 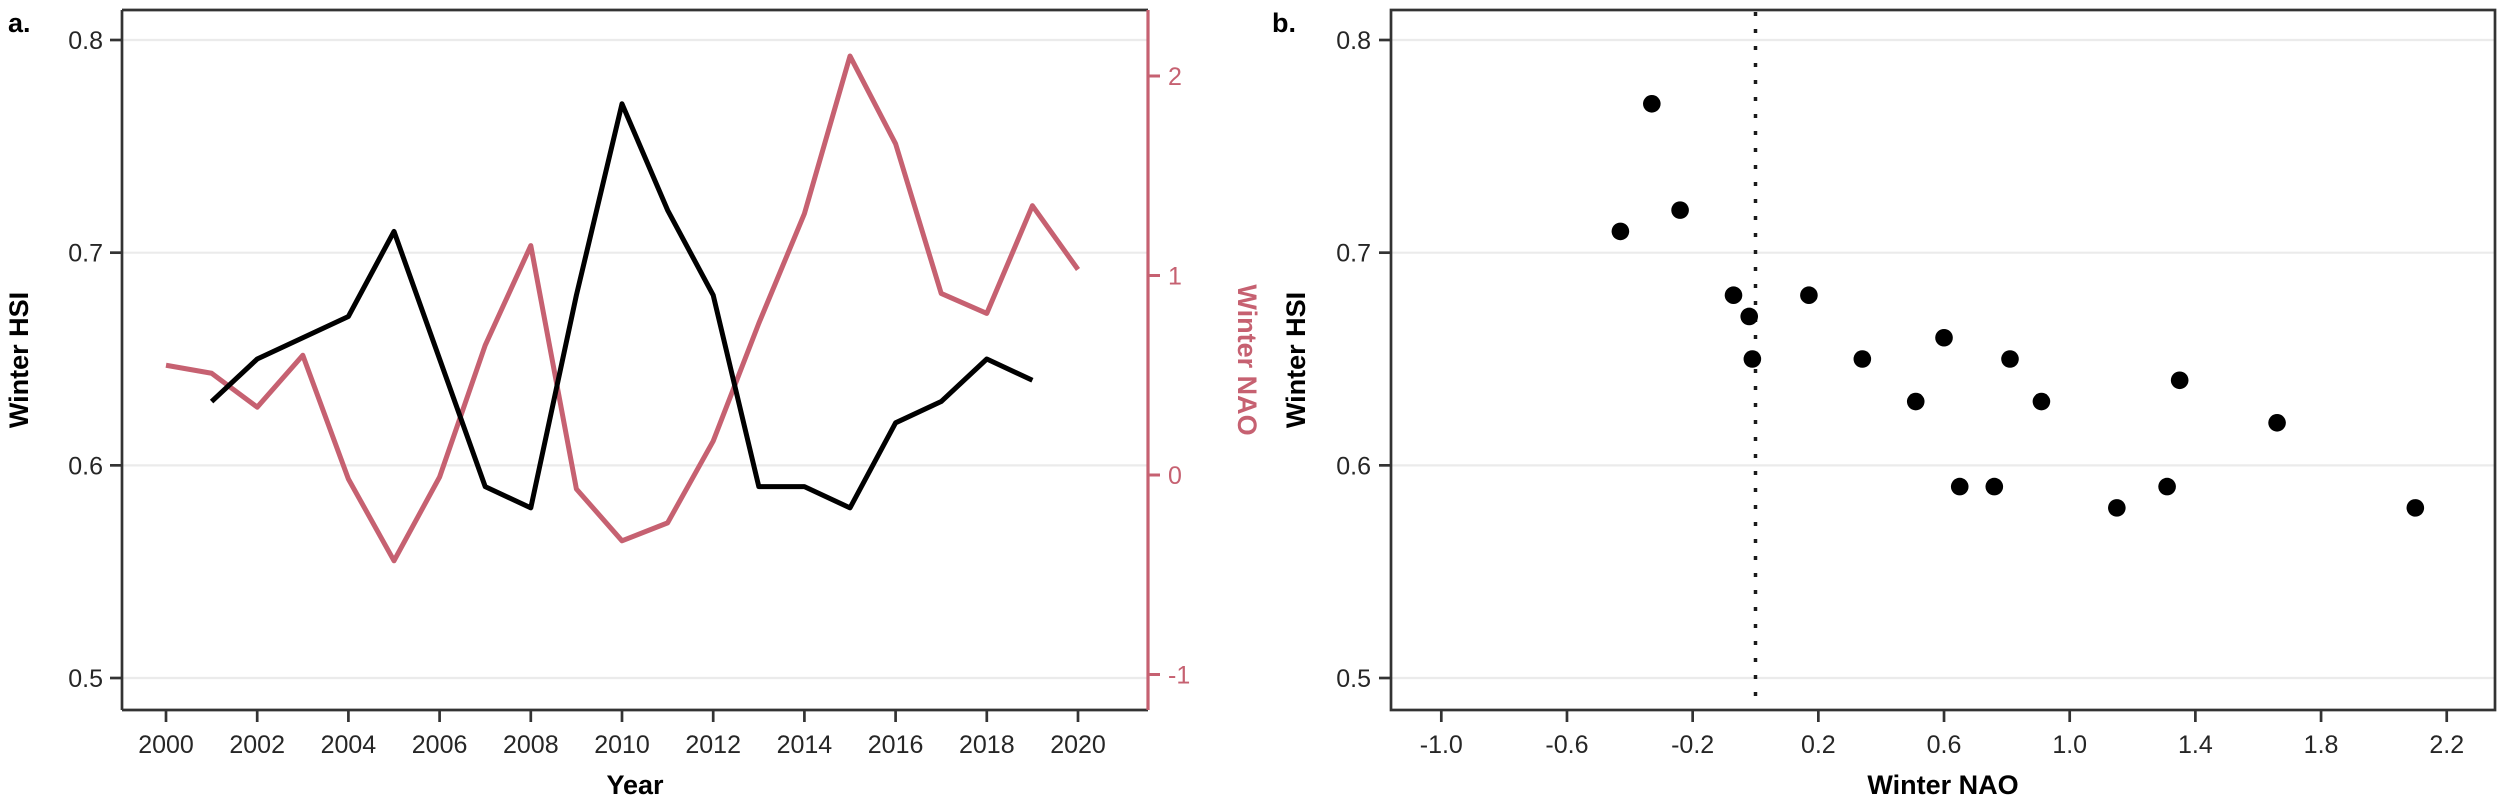 I want to click on panel-b-y-axis-title: Winter HSI, so click(x=1296, y=360).